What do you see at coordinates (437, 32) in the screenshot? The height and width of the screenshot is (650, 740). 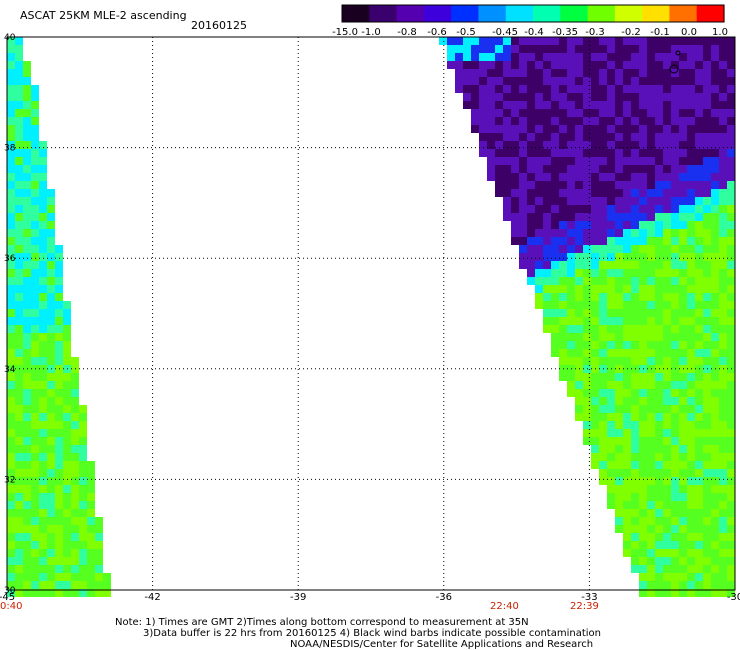 I see `colorbar-label: -0.6` at bounding box center [437, 32].